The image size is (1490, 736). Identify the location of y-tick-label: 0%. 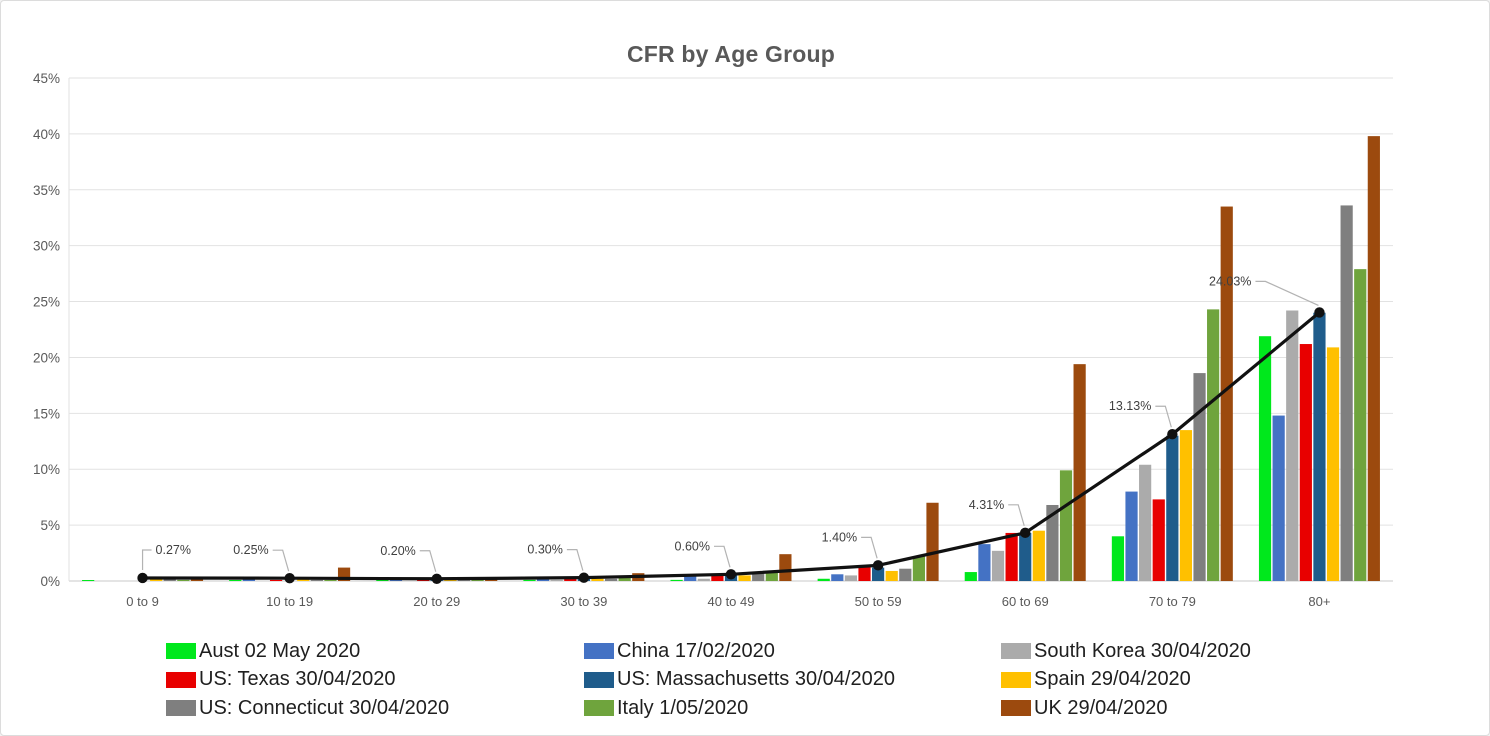
(50, 581).